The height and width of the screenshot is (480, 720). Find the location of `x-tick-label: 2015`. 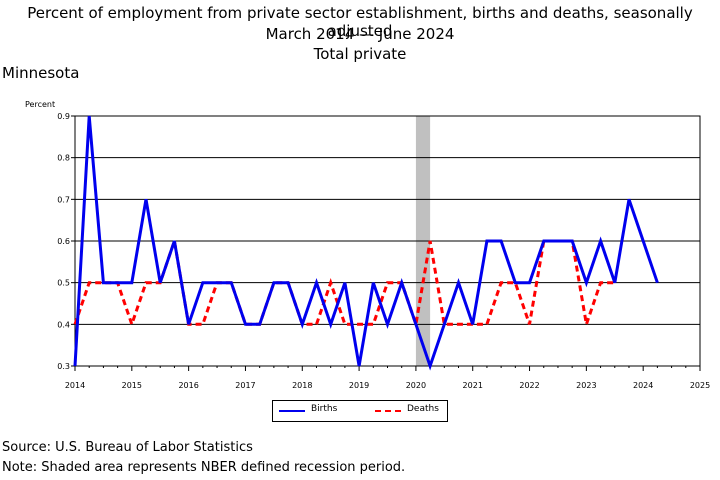

x-tick-label: 2015 is located at coordinates (132, 385).